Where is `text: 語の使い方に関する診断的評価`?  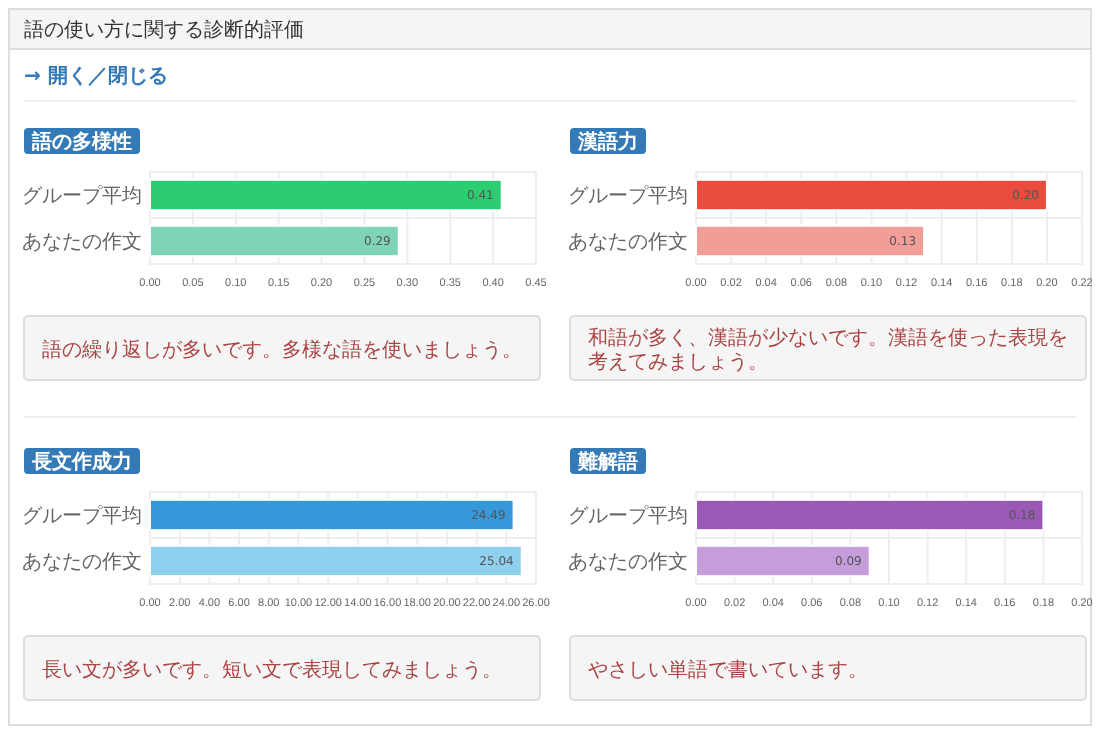
text: 語の使い方に関する診断的評価 is located at coordinates (164, 30).